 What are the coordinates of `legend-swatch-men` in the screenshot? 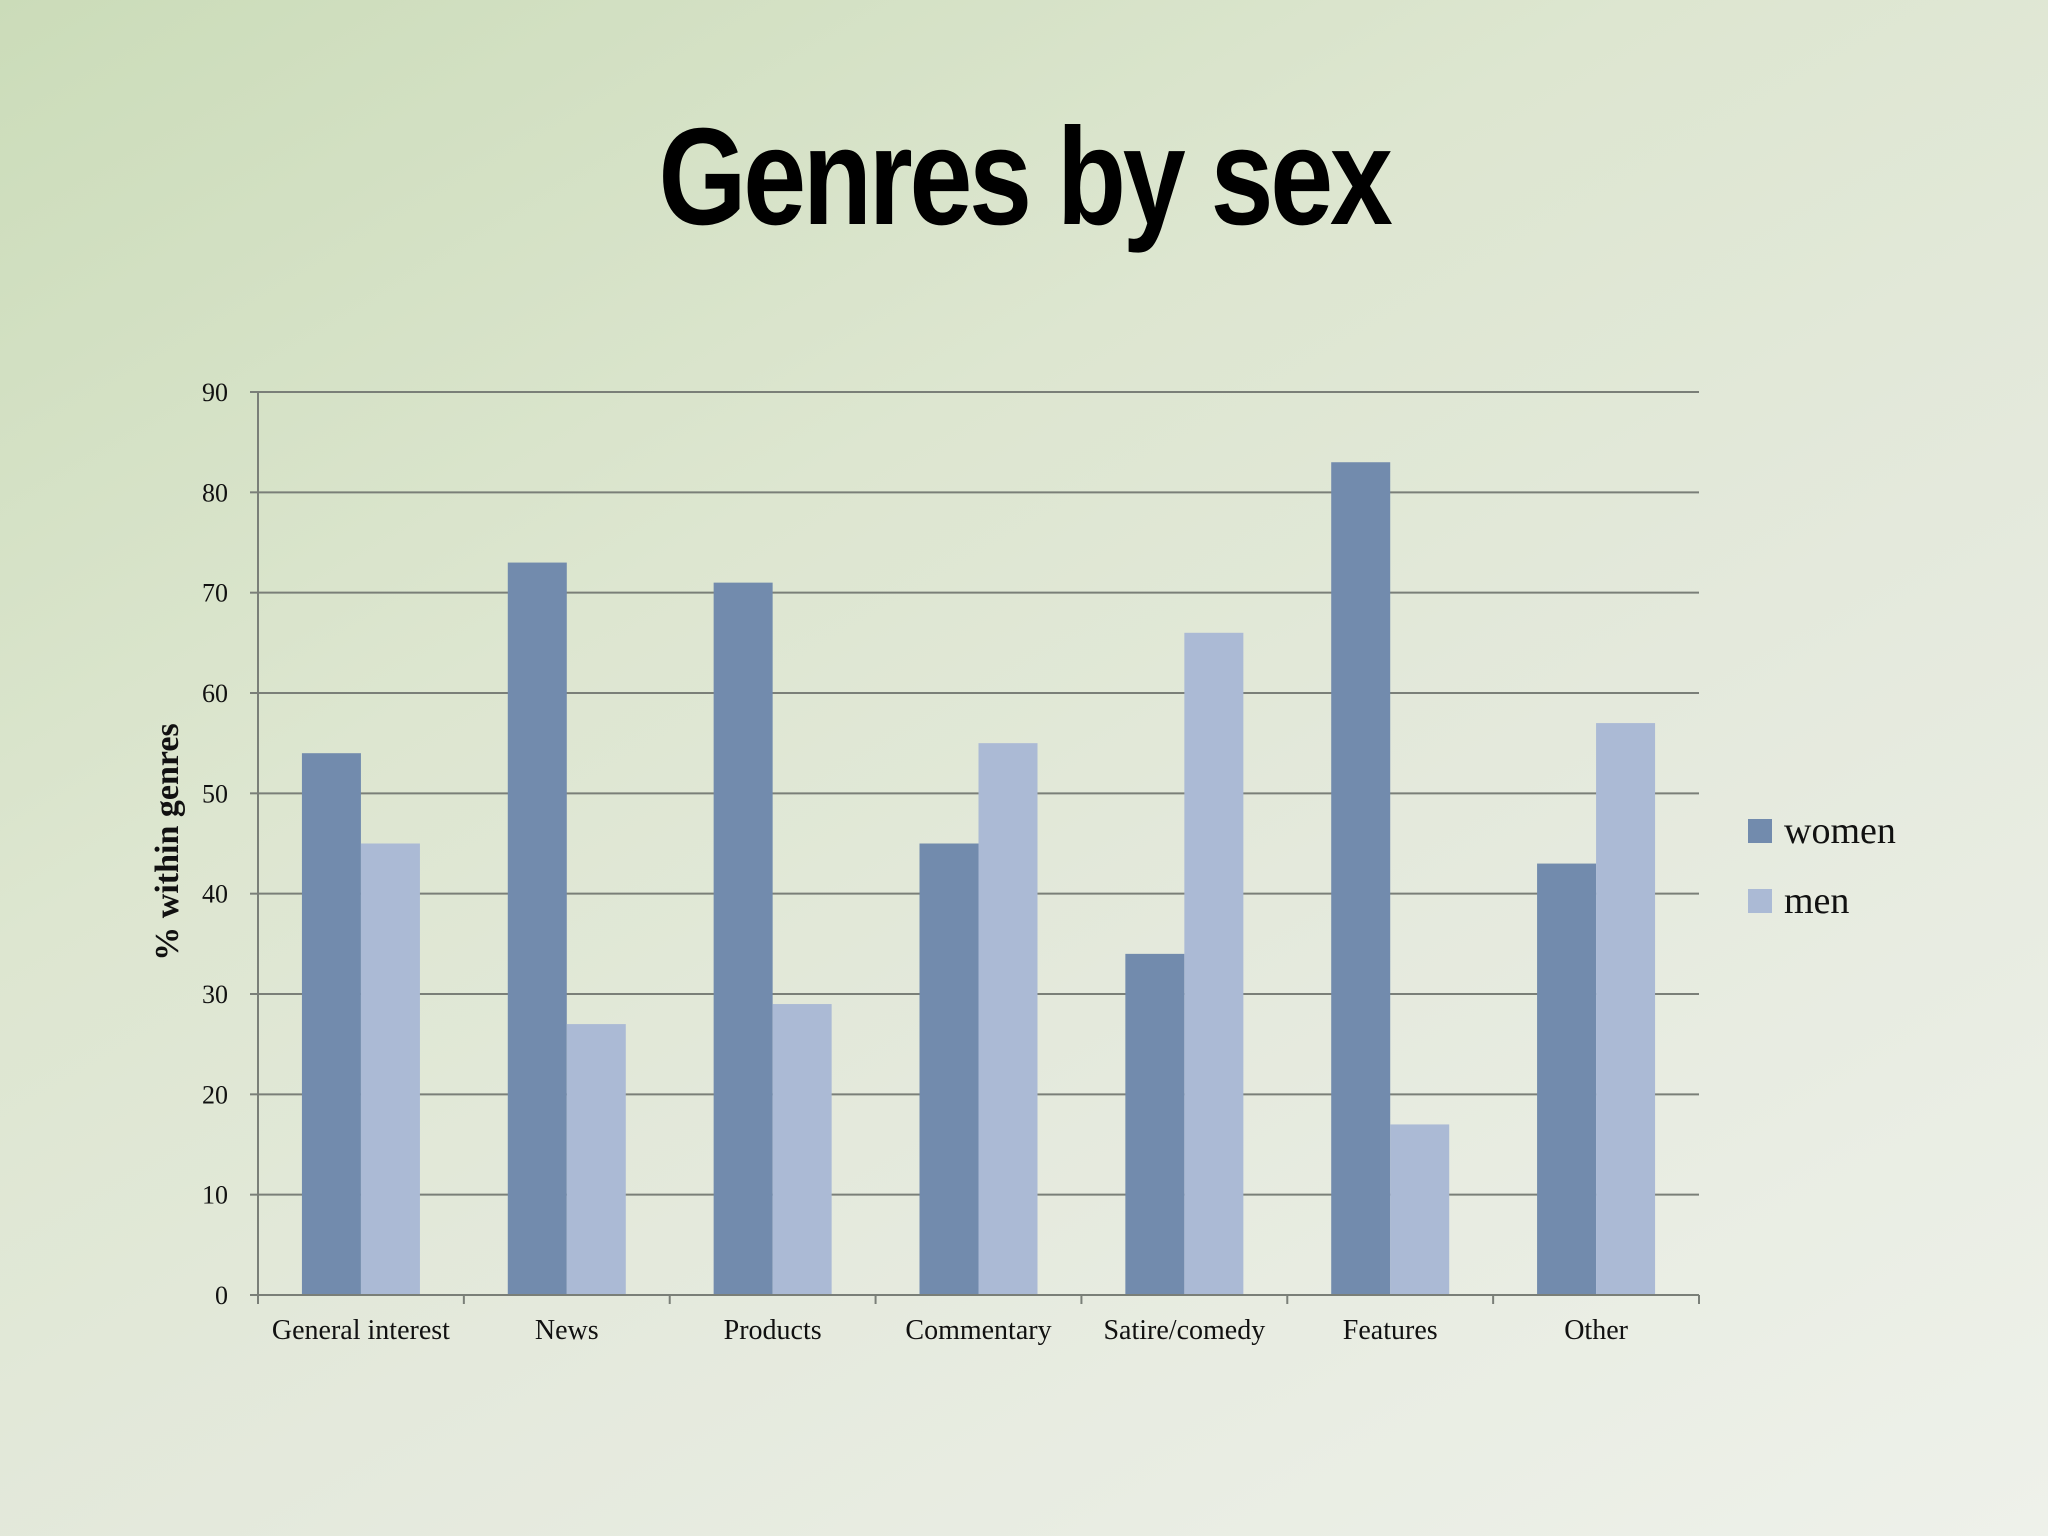 It's located at (1760, 901).